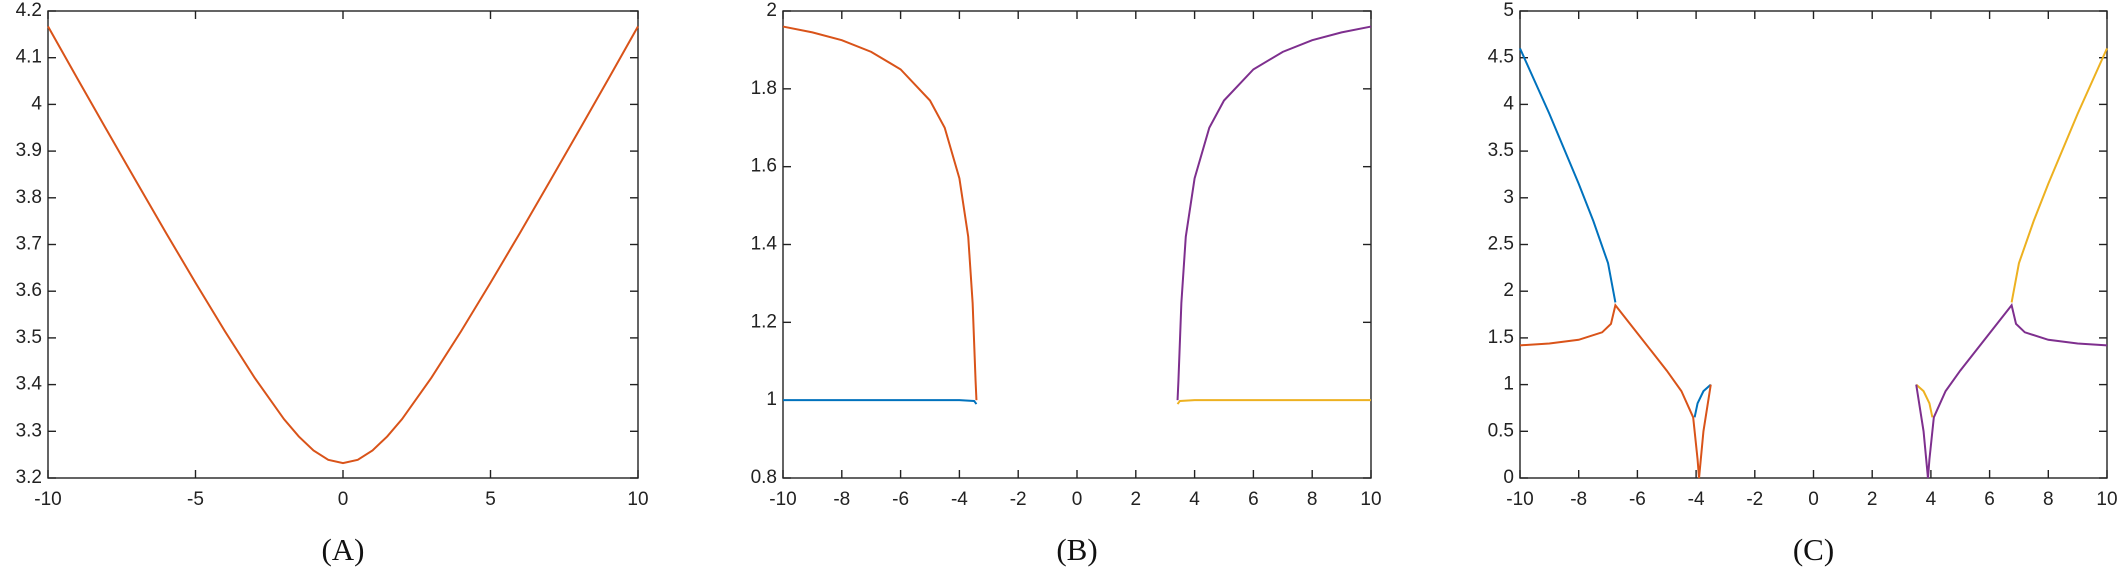 This screenshot has height=577, width=2128. What do you see at coordinates (29, 477) in the screenshot?
I see `y-tick-label: 3.2` at bounding box center [29, 477].